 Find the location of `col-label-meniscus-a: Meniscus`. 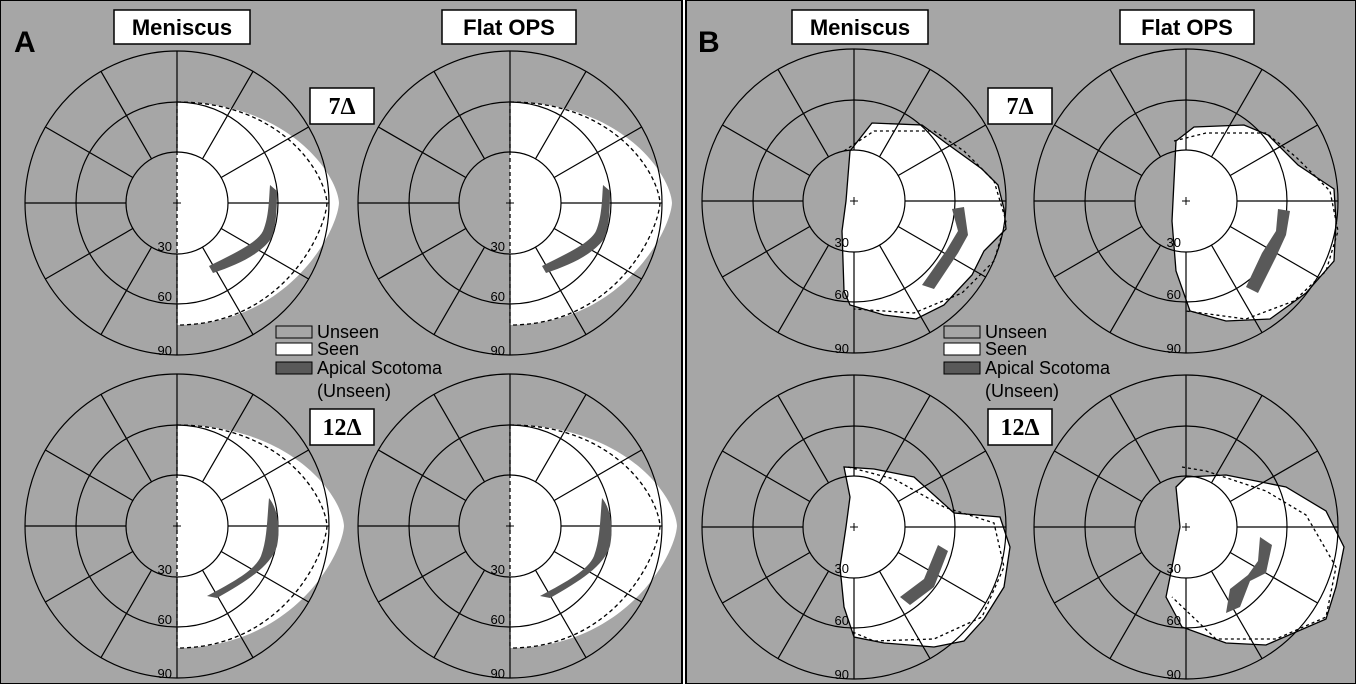

col-label-meniscus-a: Meniscus is located at coordinates (182, 27).